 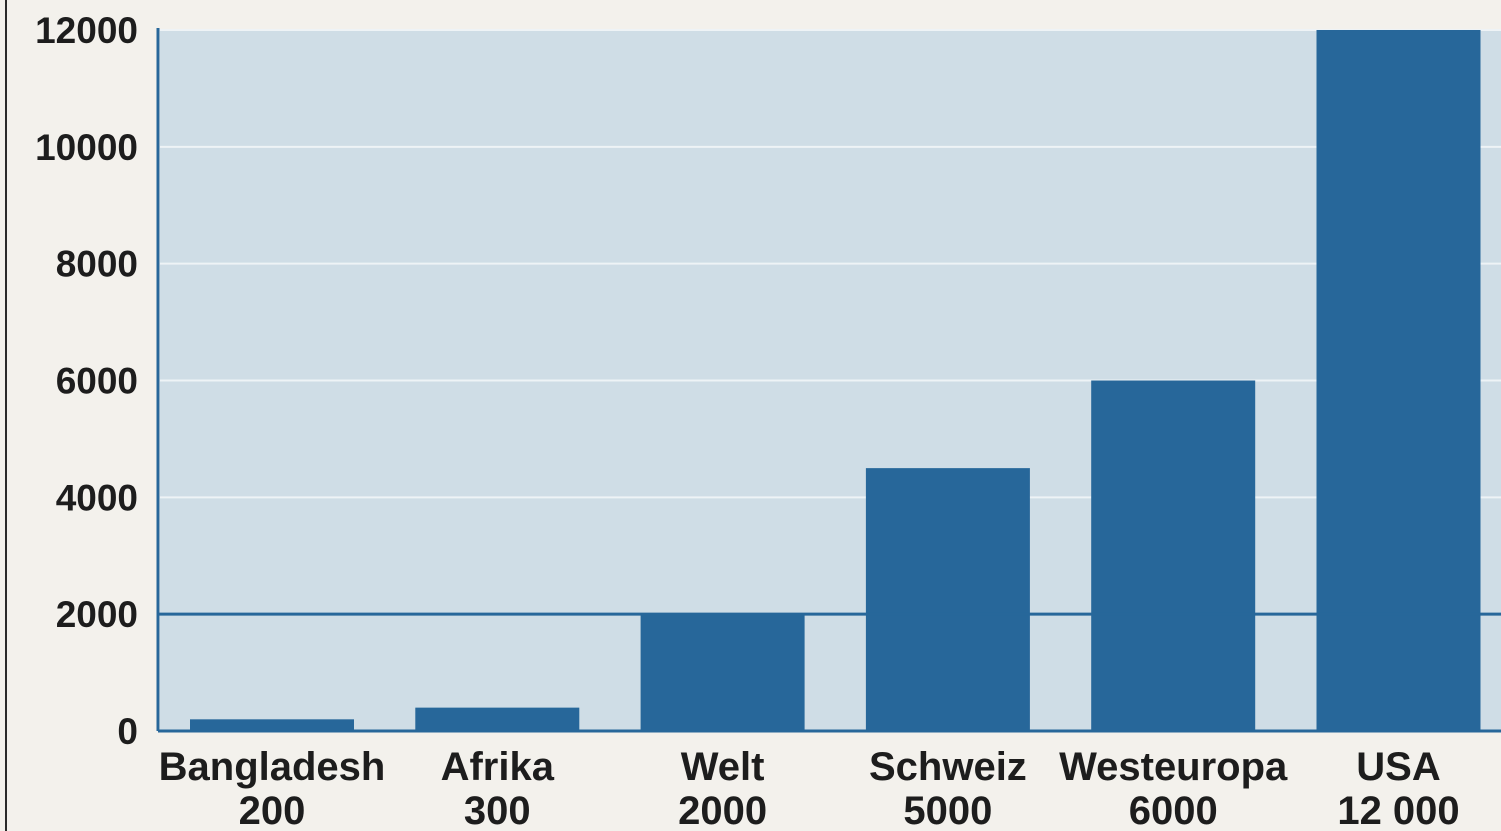 What do you see at coordinates (497, 719) in the screenshot?
I see `bar-afrika` at bounding box center [497, 719].